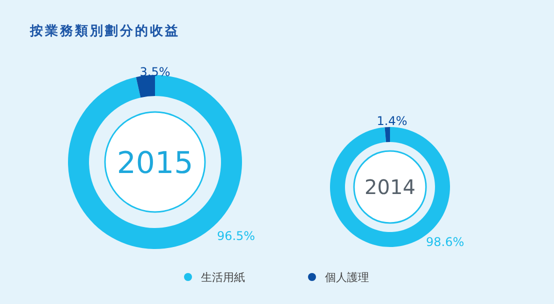  What do you see at coordinates (392, 121) in the screenshot?
I see `data-label: 1.4%` at bounding box center [392, 121].